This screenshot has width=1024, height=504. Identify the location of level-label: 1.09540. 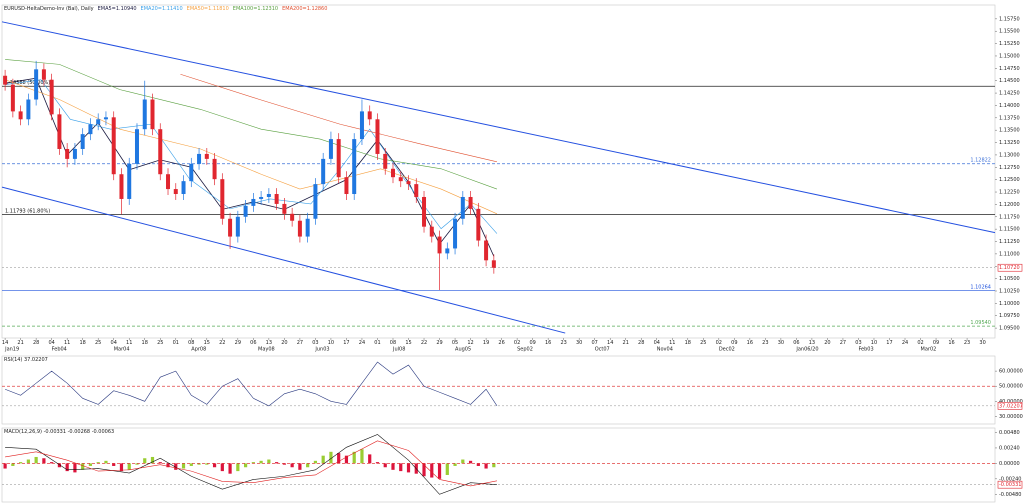
(980, 323).